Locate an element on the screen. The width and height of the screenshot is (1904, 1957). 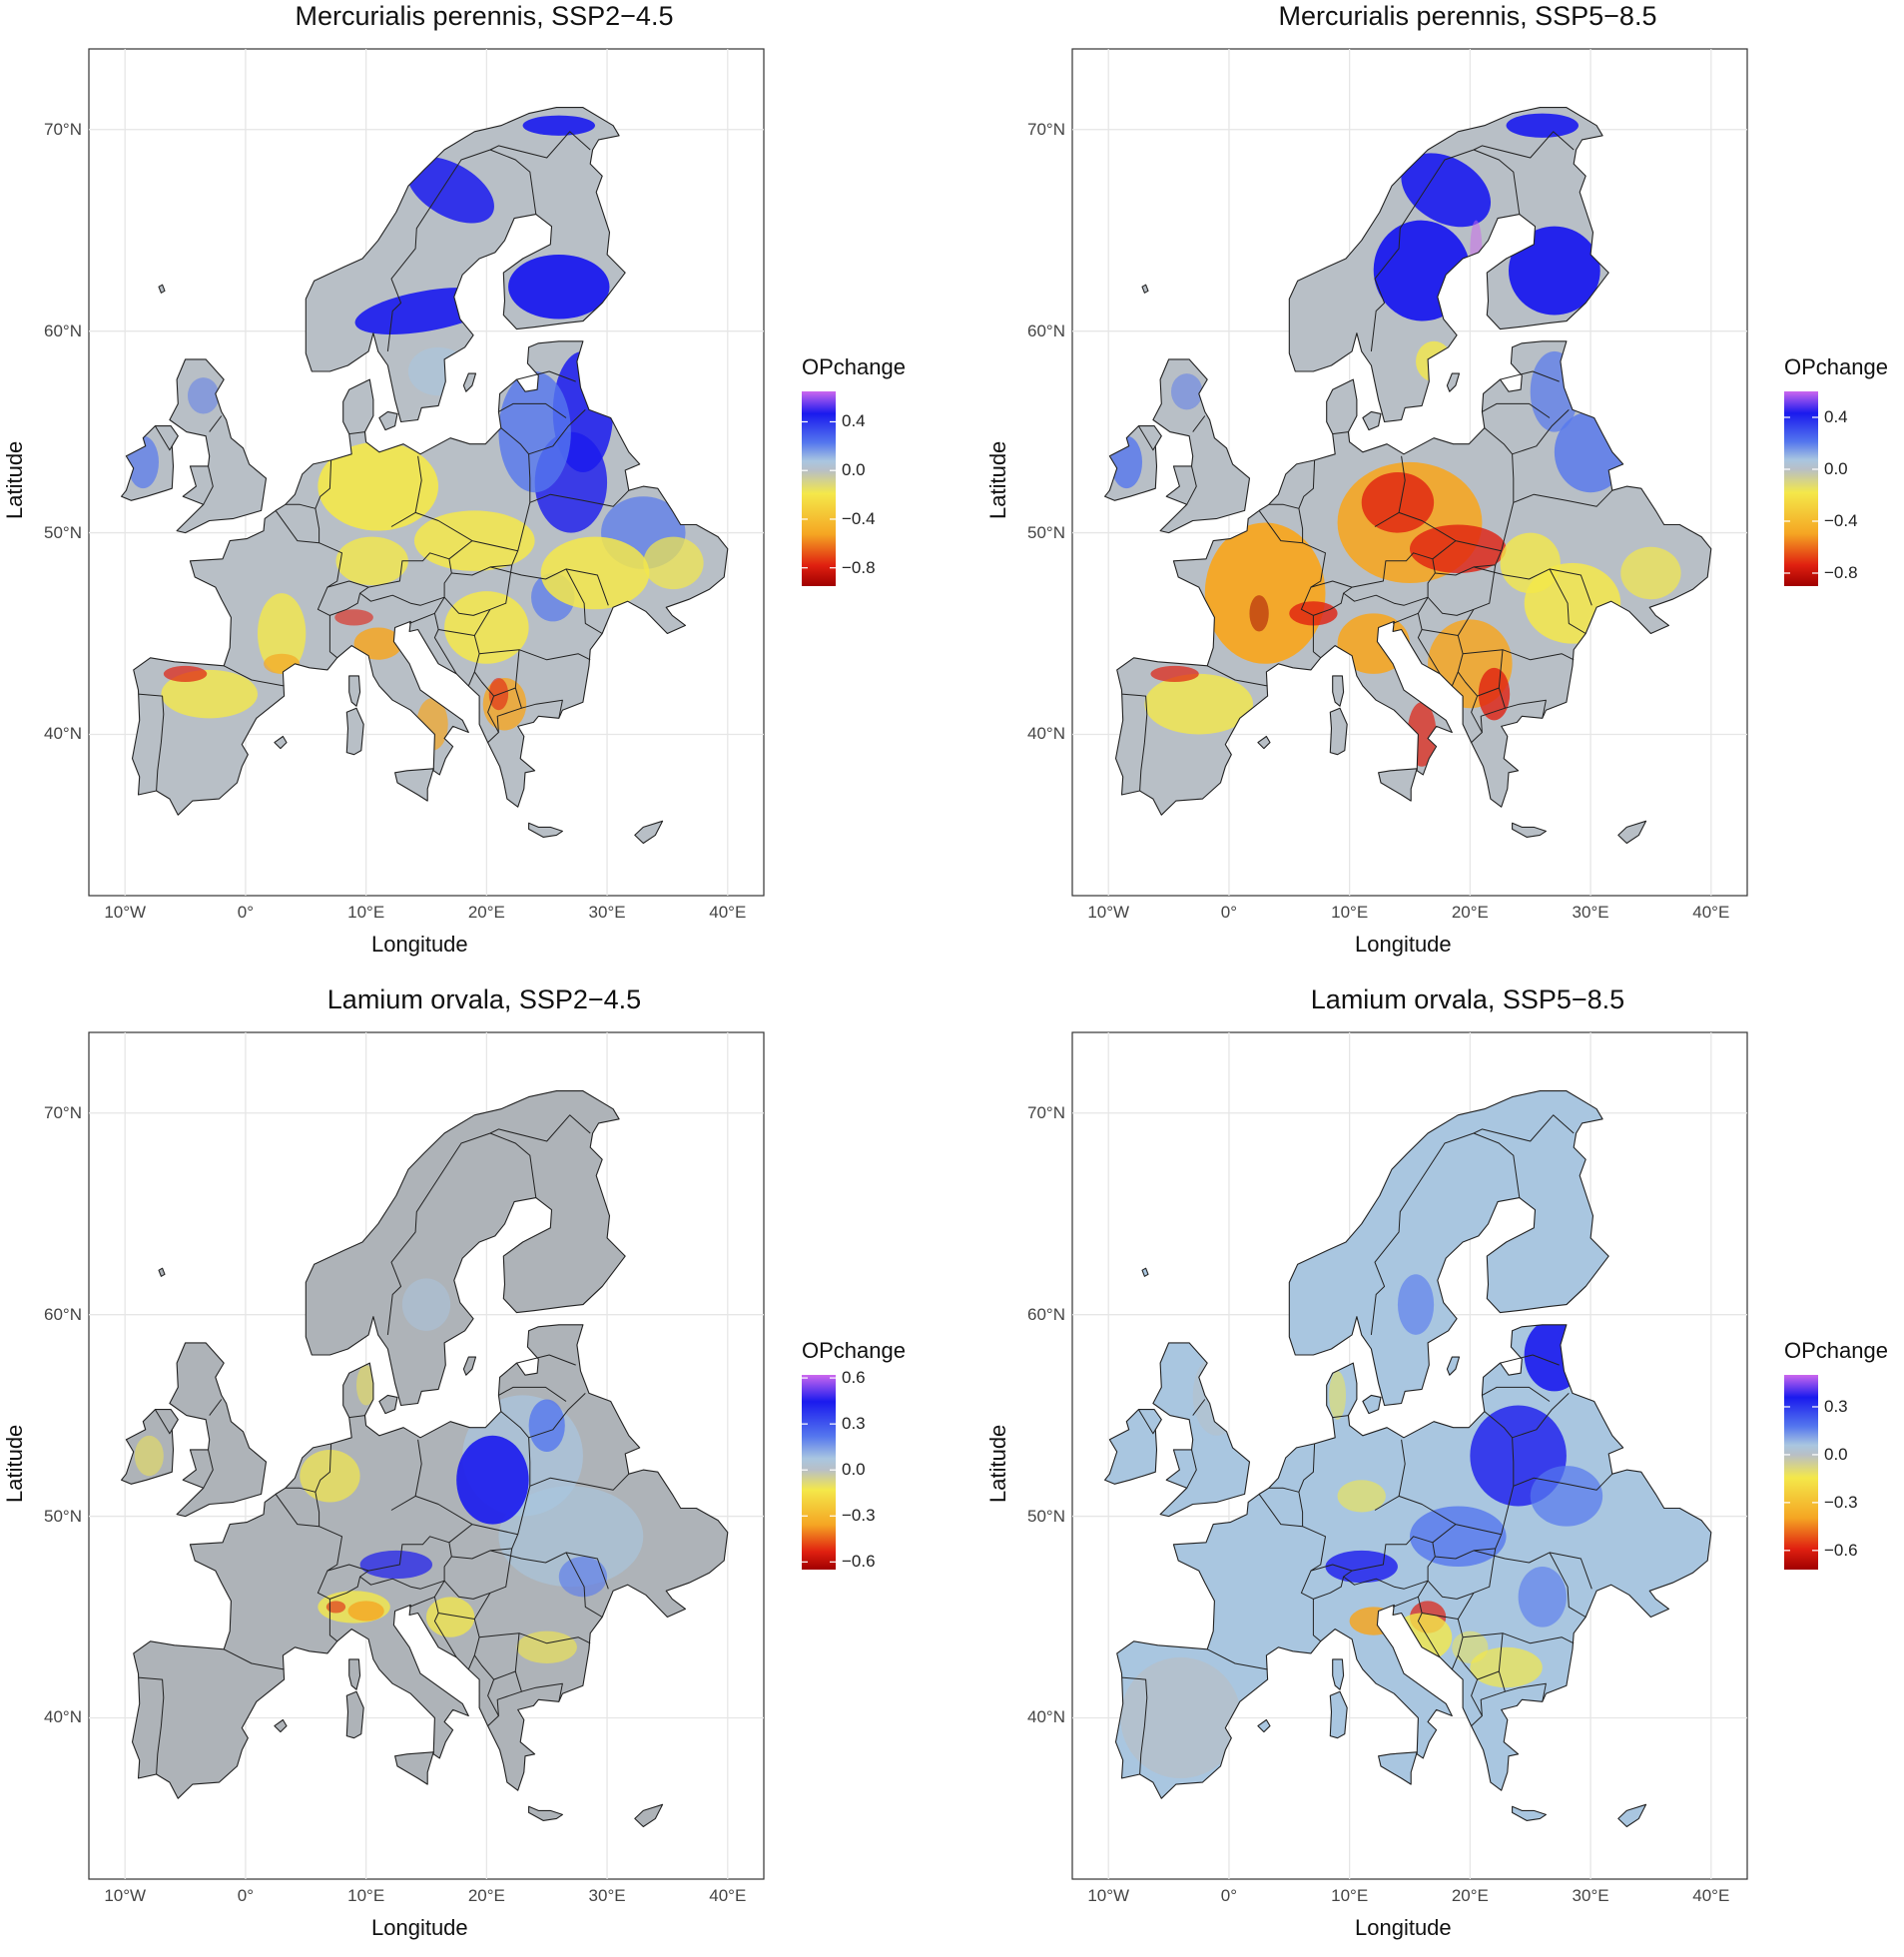
x-tick-label: 10°E is located at coordinates (1350, 1896).